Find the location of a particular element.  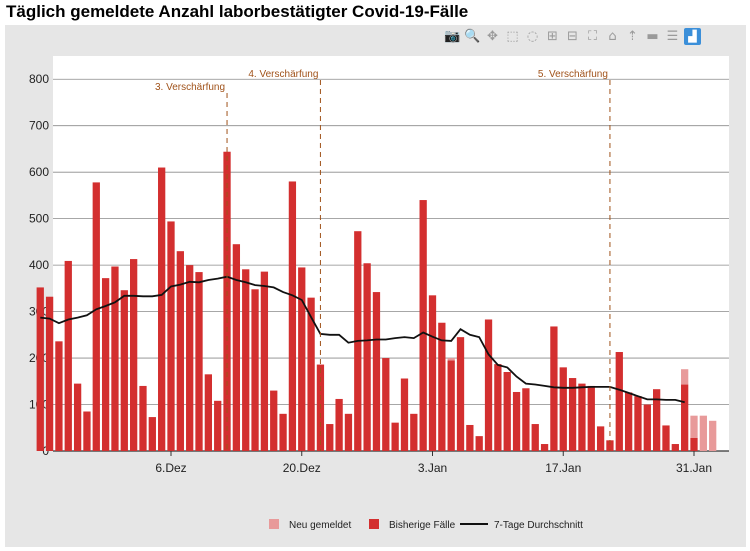

legend-item: 7-Tage Durchschnitt is located at coordinates (521, 525).